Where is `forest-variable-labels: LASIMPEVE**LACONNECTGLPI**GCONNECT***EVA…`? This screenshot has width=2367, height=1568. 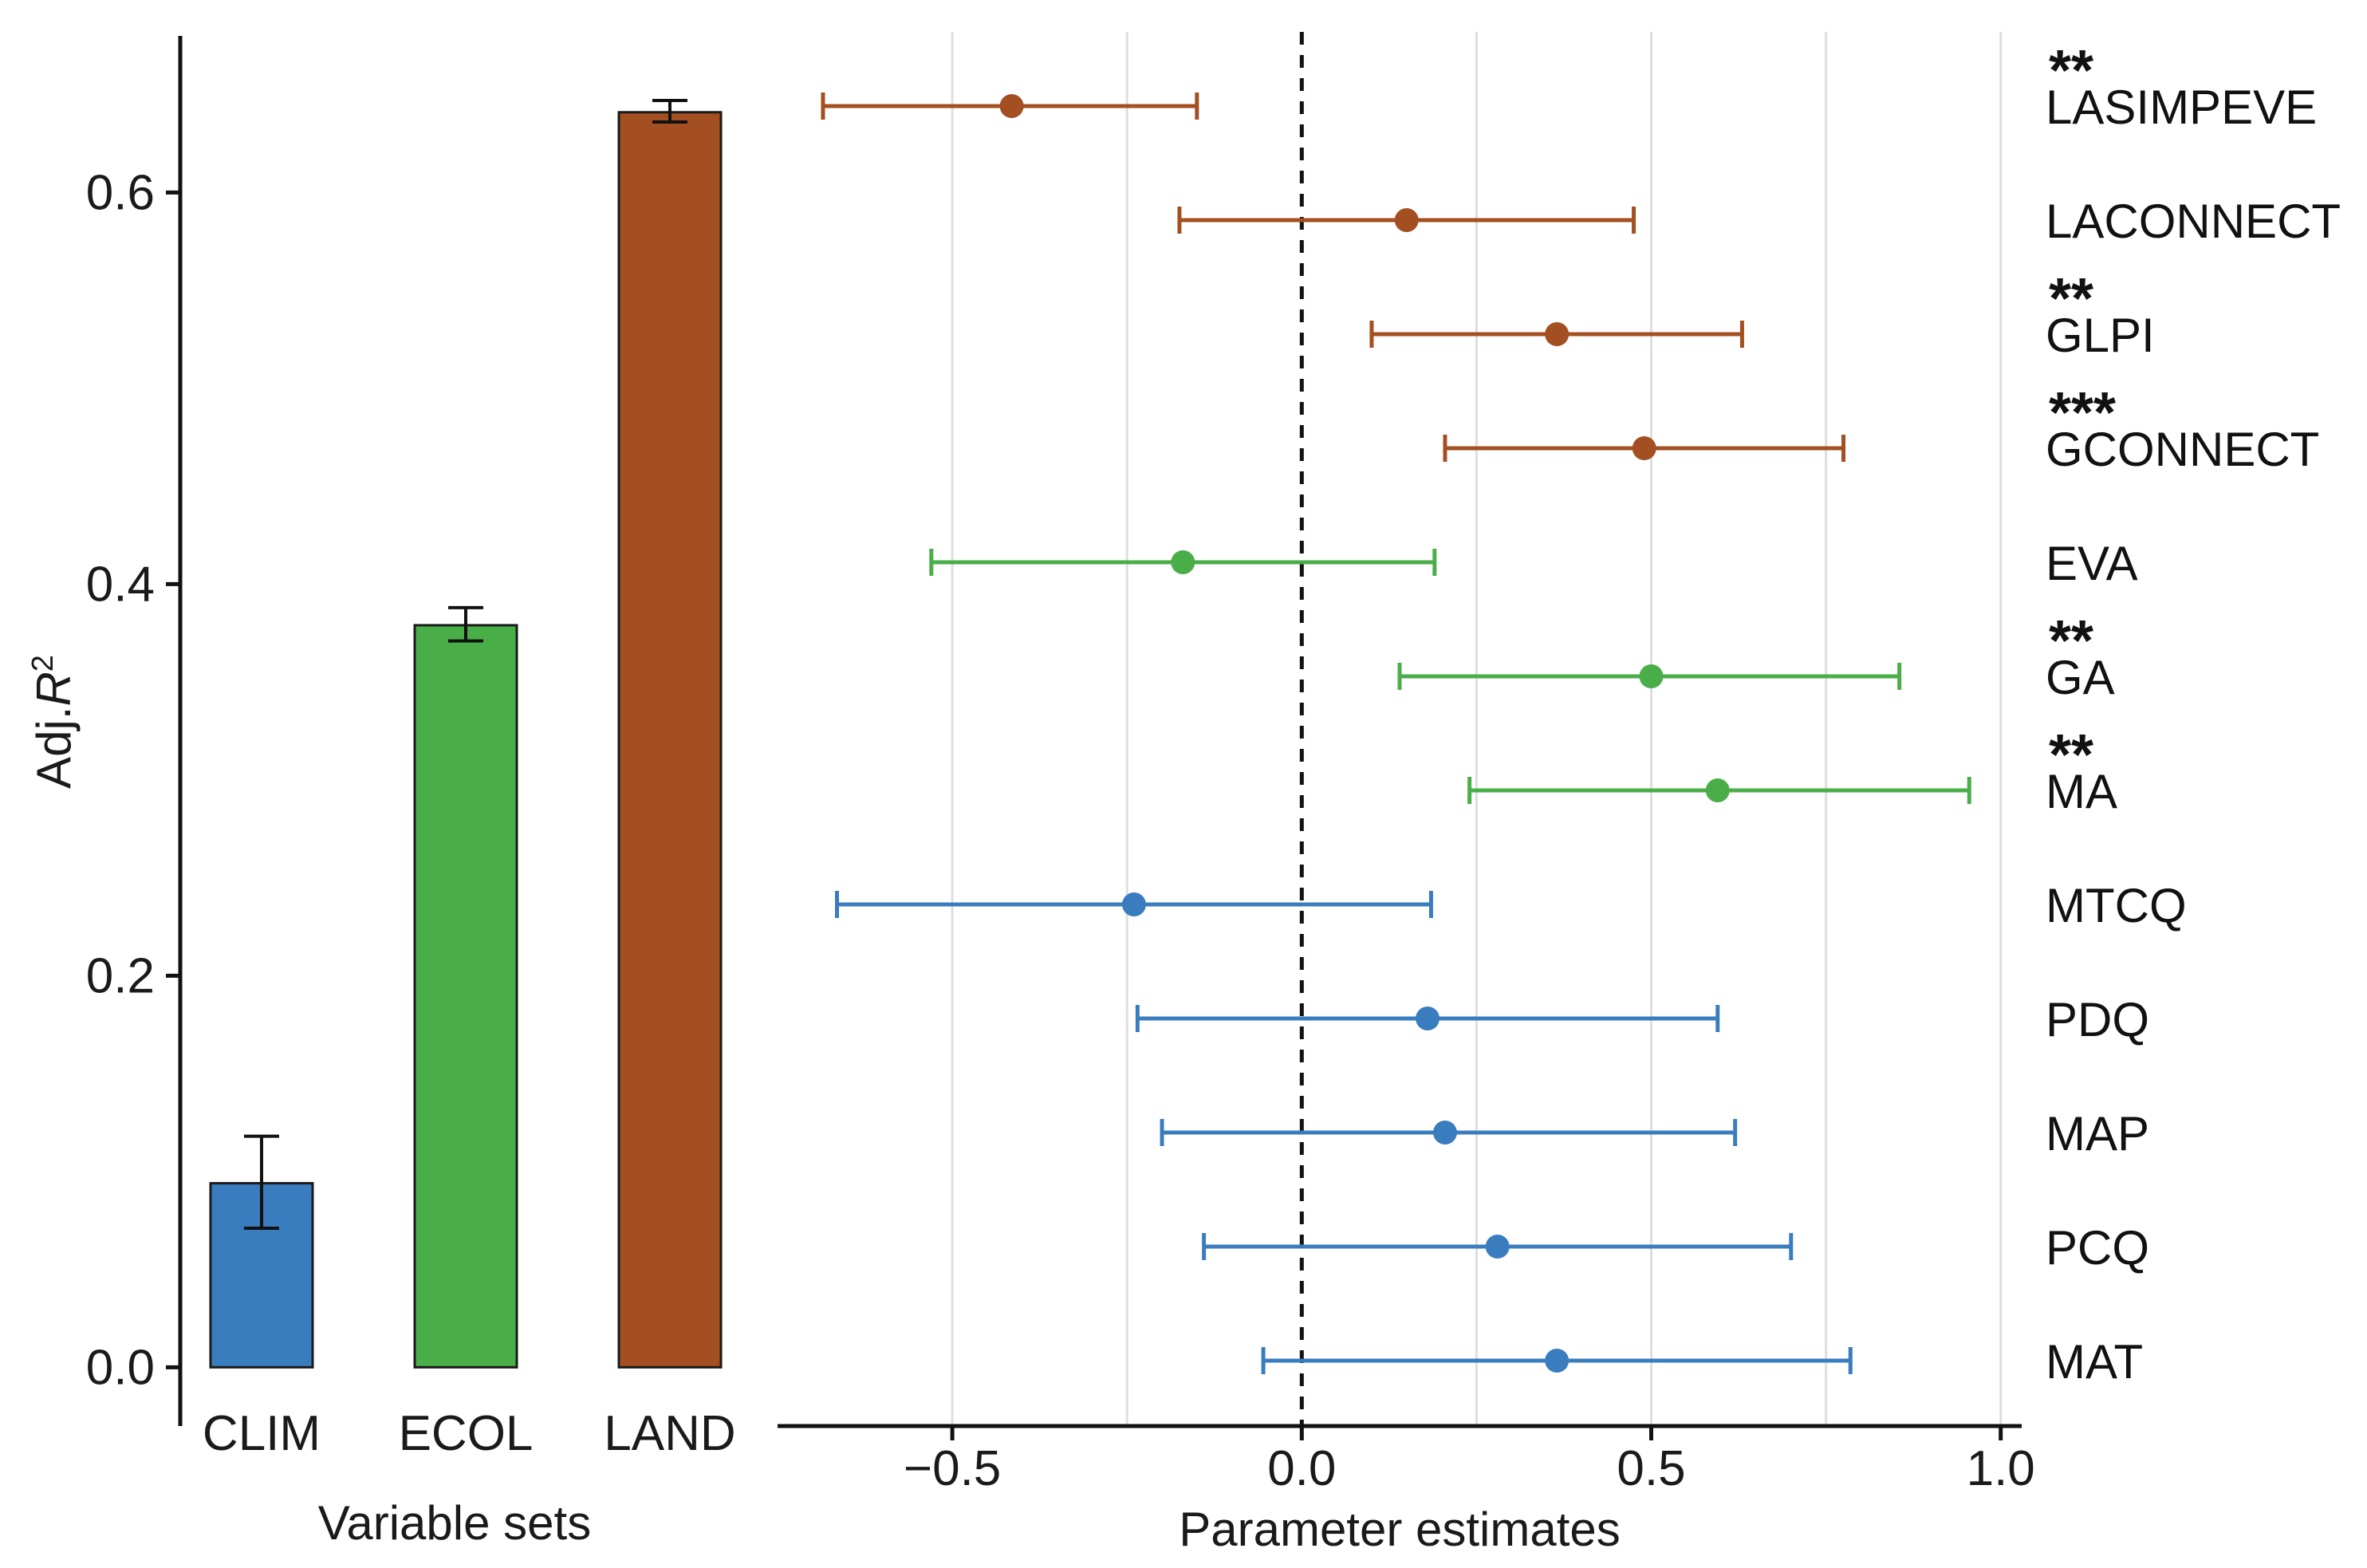
forest-variable-labels: LASIMPEVE**LACONNECTGLPI**GCONNECT***EVA… is located at coordinates (2193, 714).